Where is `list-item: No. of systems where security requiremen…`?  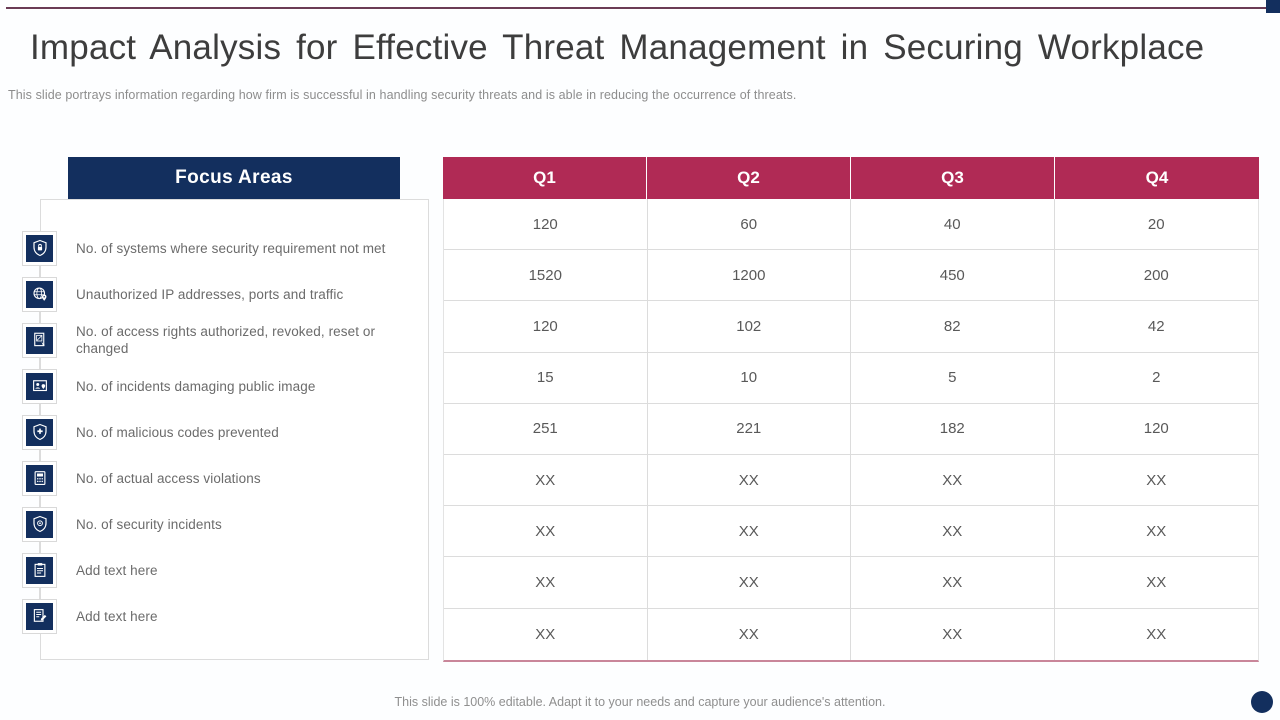 list-item: No. of systems where security requiremen… is located at coordinates (222, 248).